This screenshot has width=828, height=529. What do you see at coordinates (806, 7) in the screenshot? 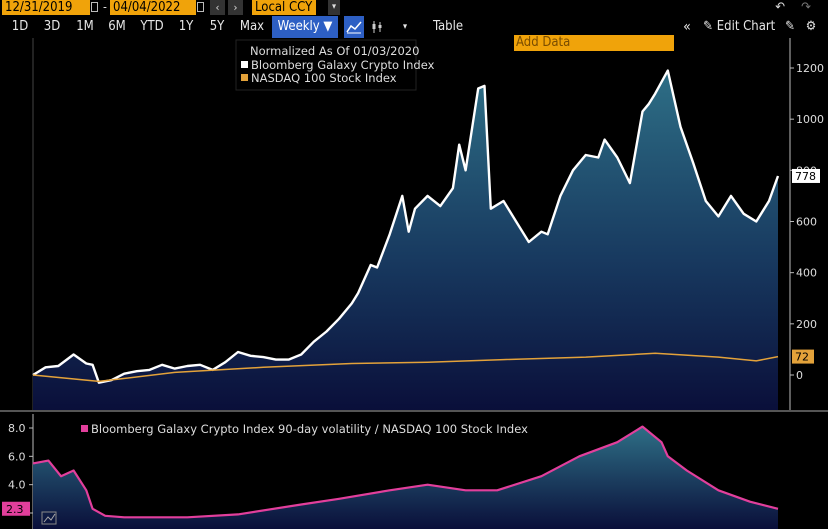
I see `redo-icon: ↷` at bounding box center [806, 7].